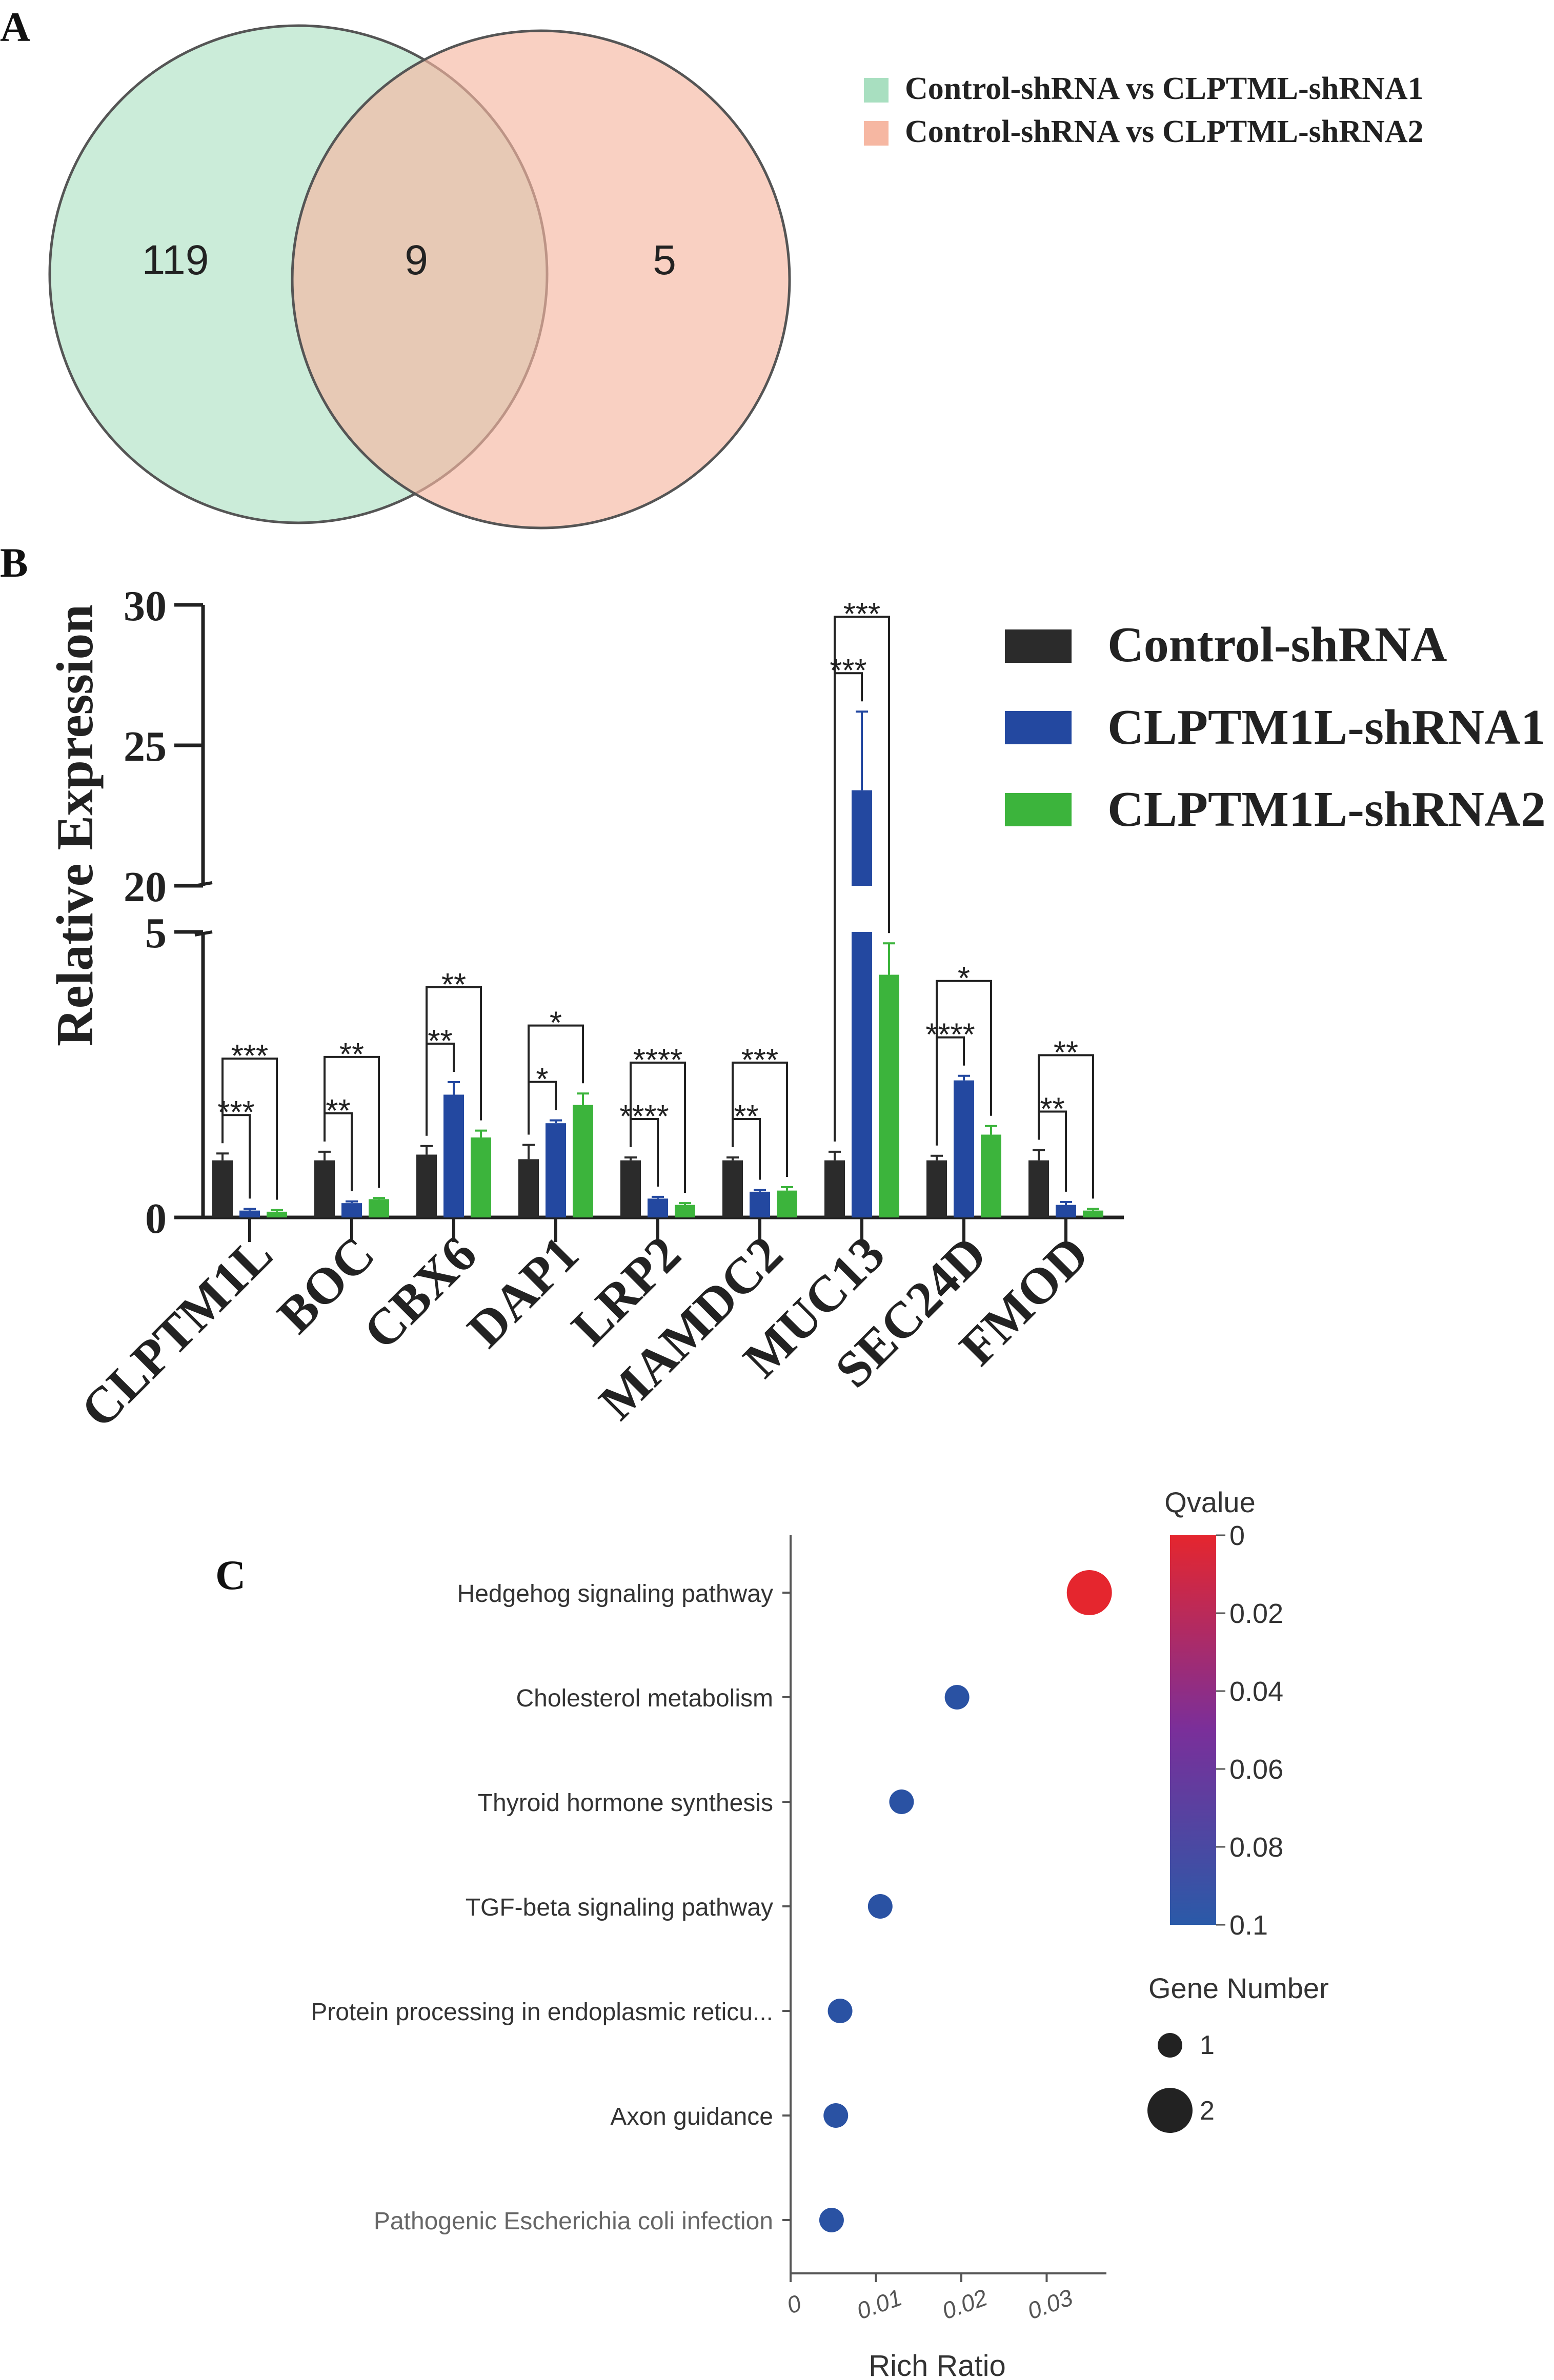  I want to click on colorbar-tick-label-0.1: 0.1, so click(1248, 1925).